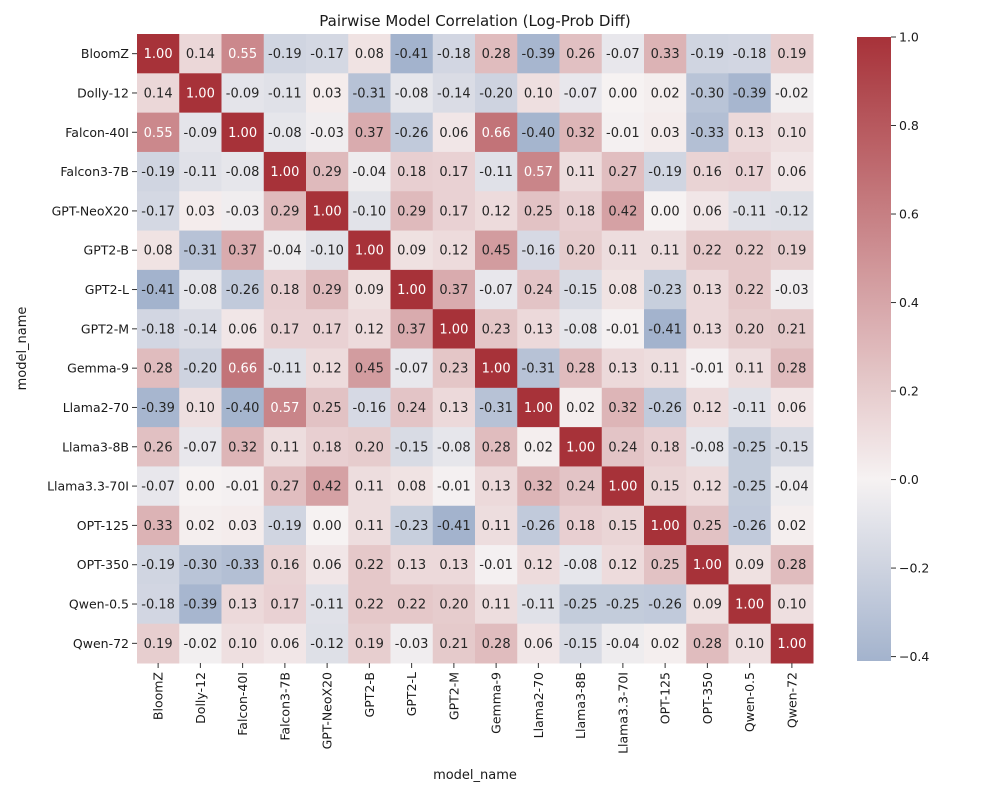 This screenshot has width=997, height=797. Describe the element at coordinates (749, 172) in the screenshot. I see `cell-value-label: 0.17` at that location.